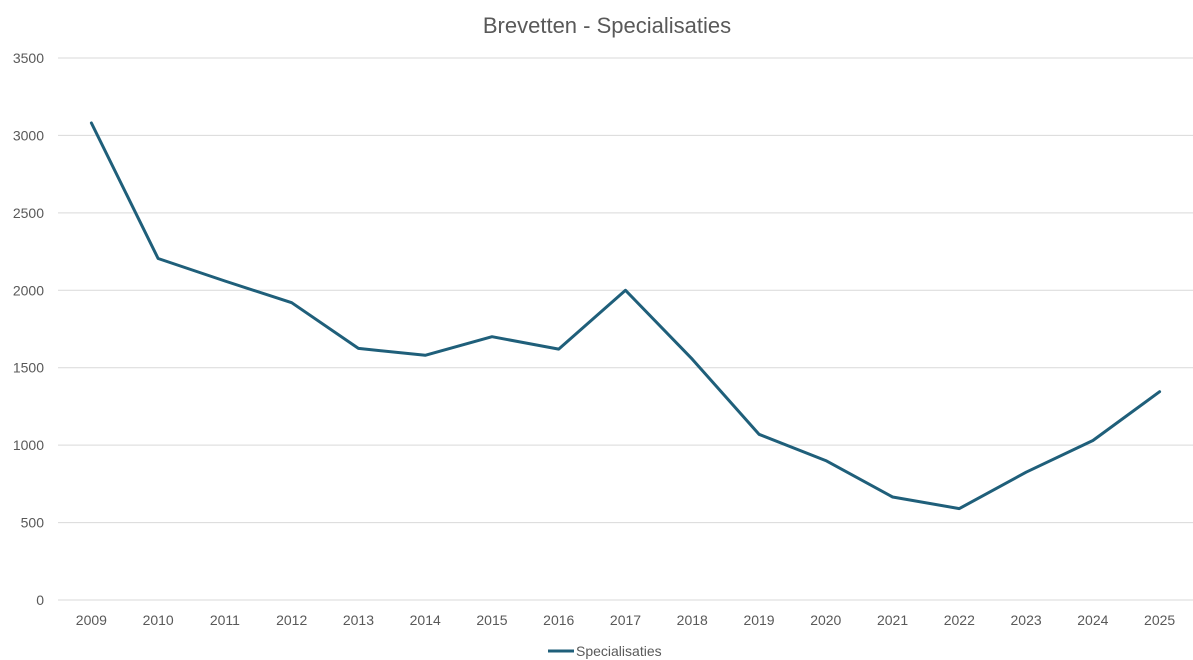 The width and height of the screenshot is (1193, 660). What do you see at coordinates (28, 329) in the screenshot?
I see `y-axis-ticks: 0 500 1000 1500 2000 2500 3000 3500` at bounding box center [28, 329].